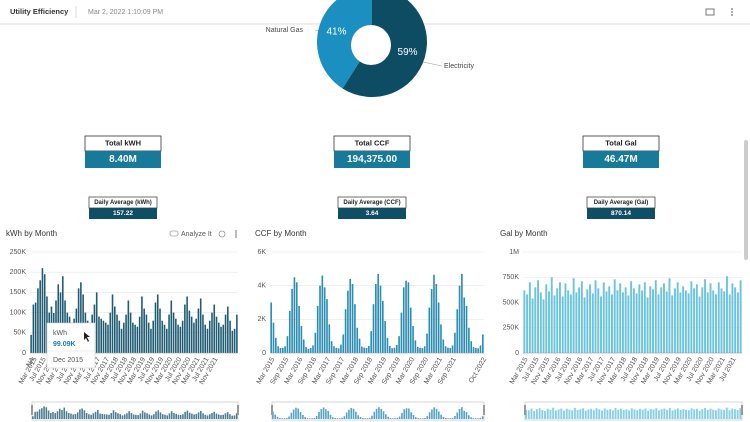 The height and width of the screenshot is (422, 750). I want to click on y-tick-label: 50K, so click(20, 333).